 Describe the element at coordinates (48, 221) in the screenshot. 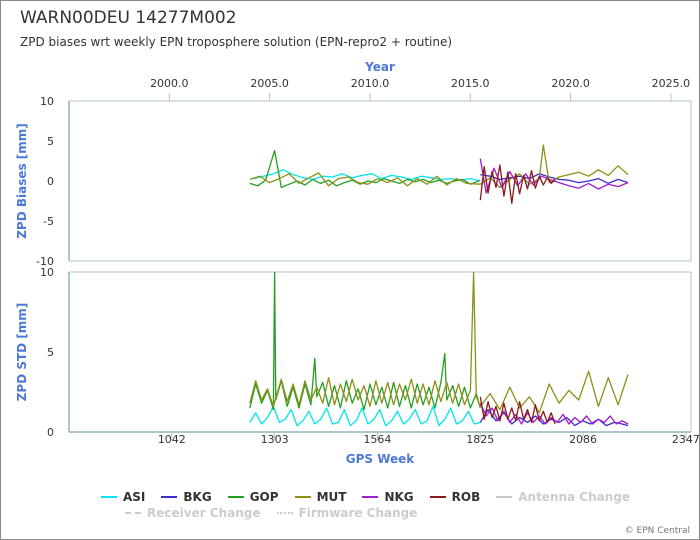

I see `bias-y-tick-label: -5` at that location.